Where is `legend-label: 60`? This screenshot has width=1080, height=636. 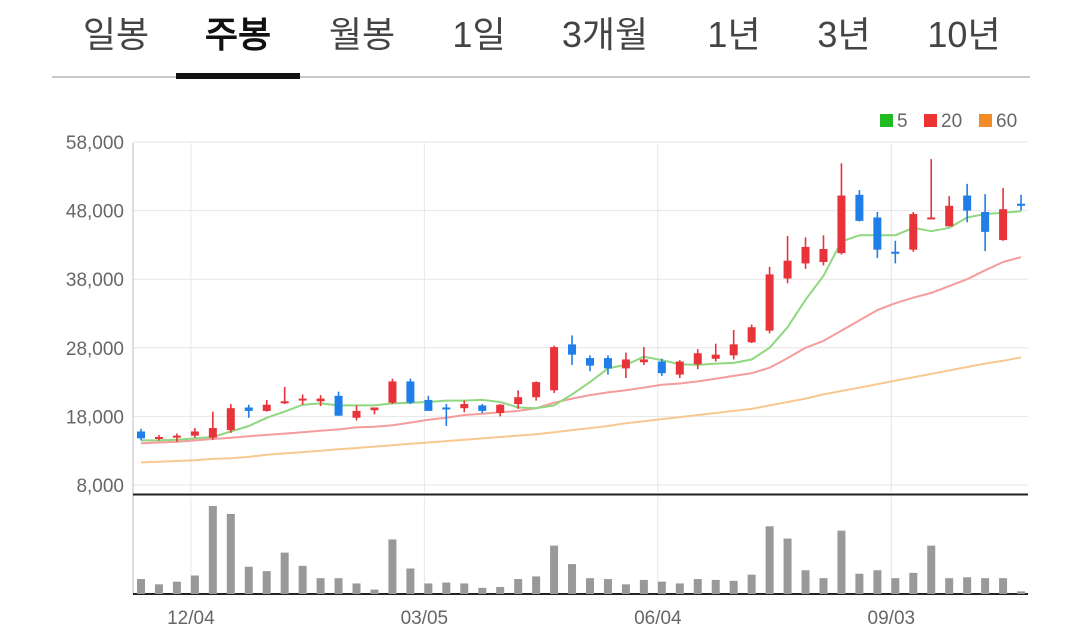
legend-label: 60 is located at coordinates (1006, 121).